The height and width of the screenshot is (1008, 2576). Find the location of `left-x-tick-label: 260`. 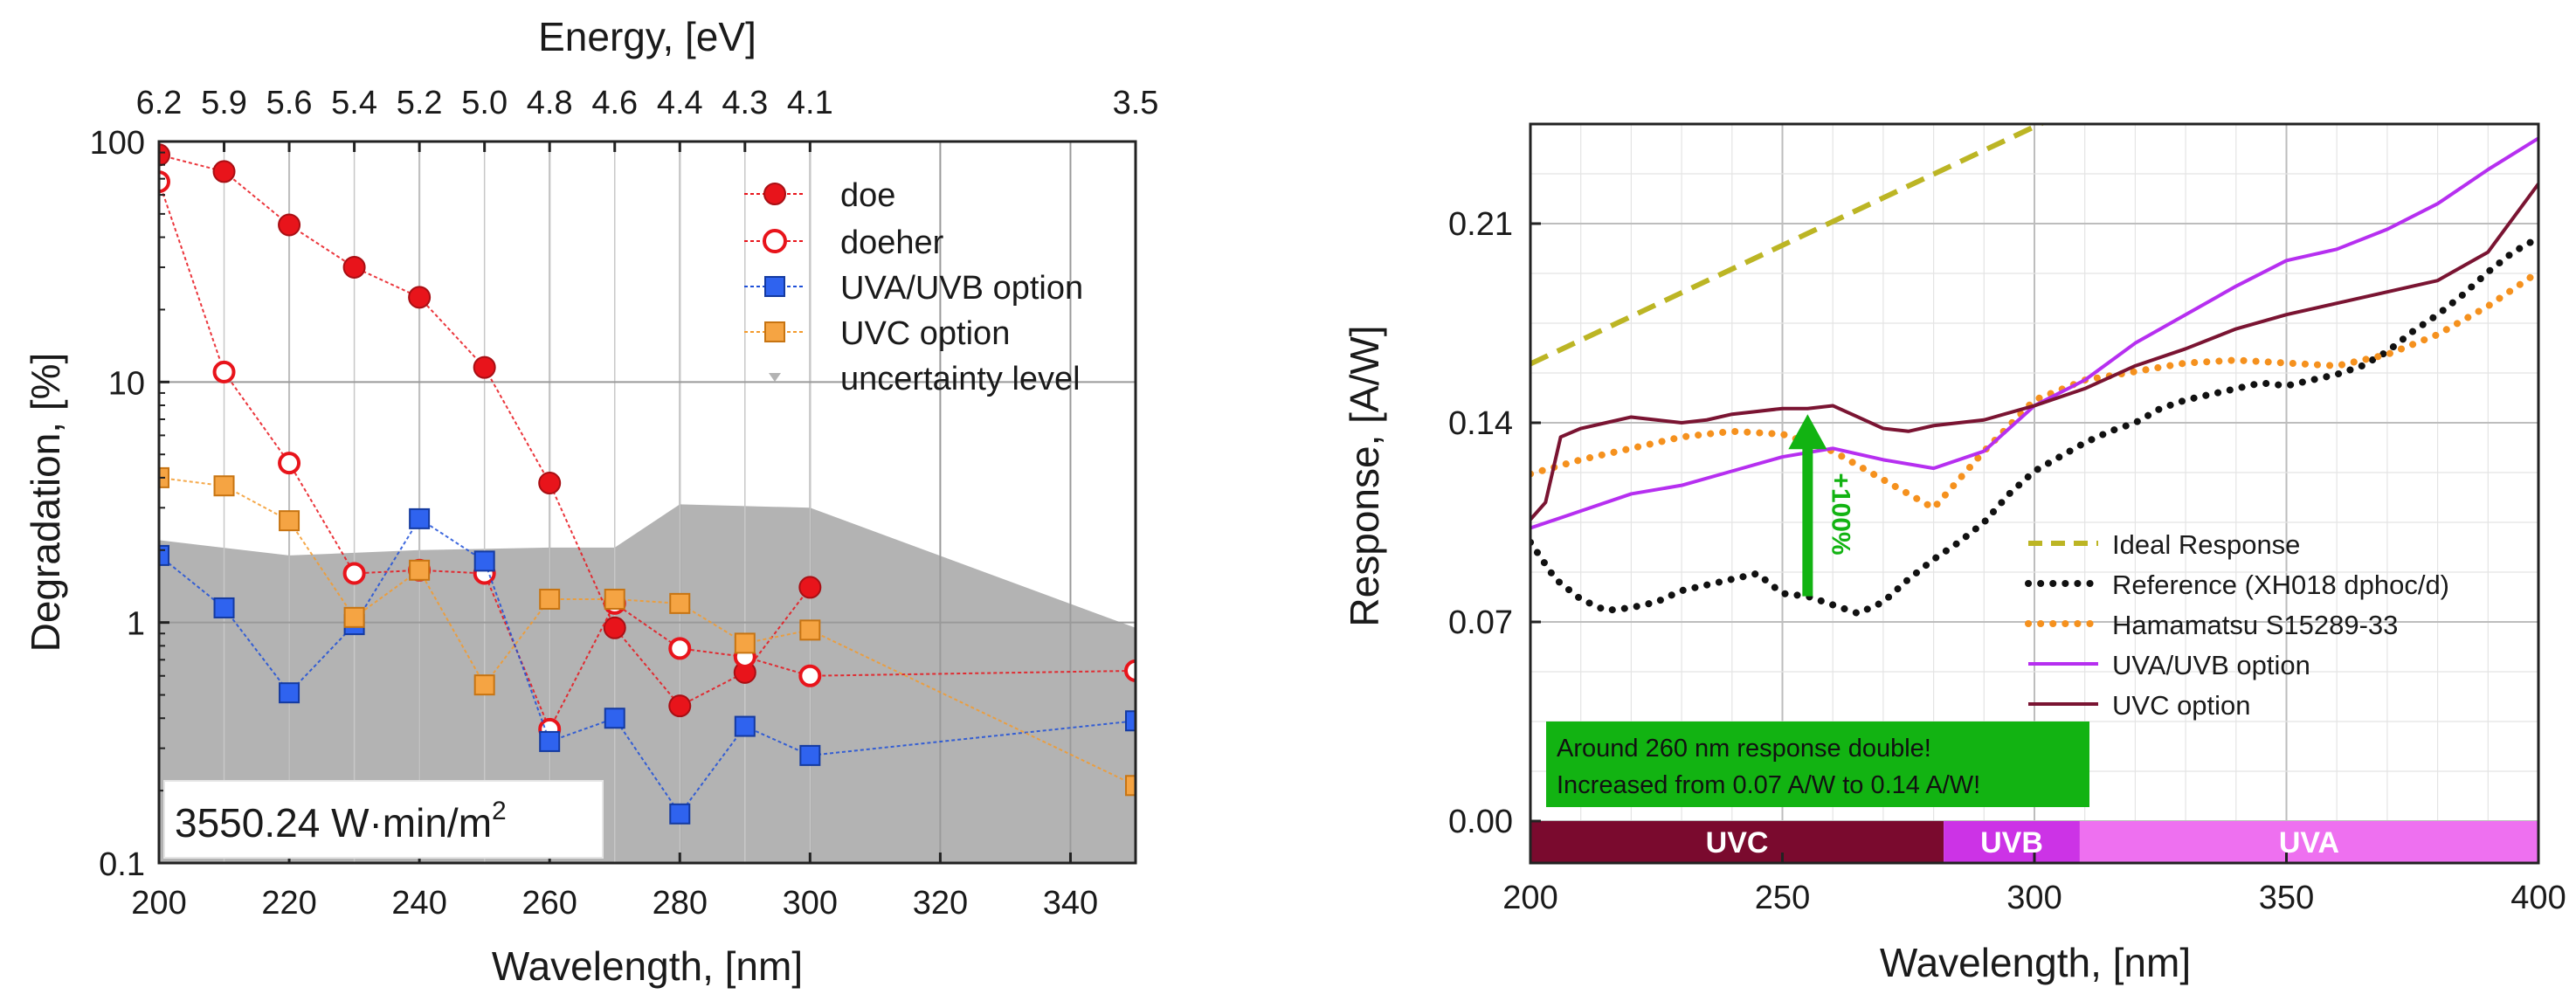

left-x-tick-label: 260 is located at coordinates (549, 903).